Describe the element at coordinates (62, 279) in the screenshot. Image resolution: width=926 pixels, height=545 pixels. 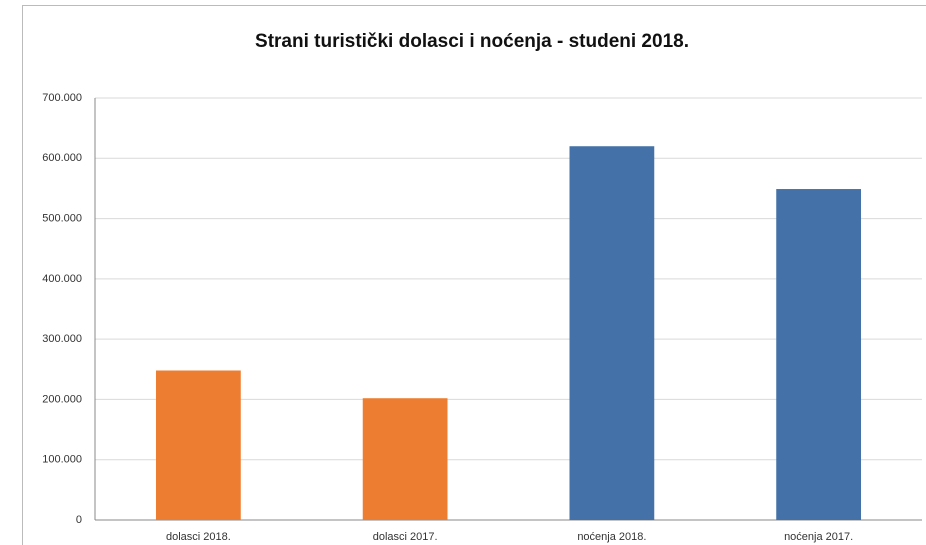
I see `y-tick-label: 400.000` at that location.